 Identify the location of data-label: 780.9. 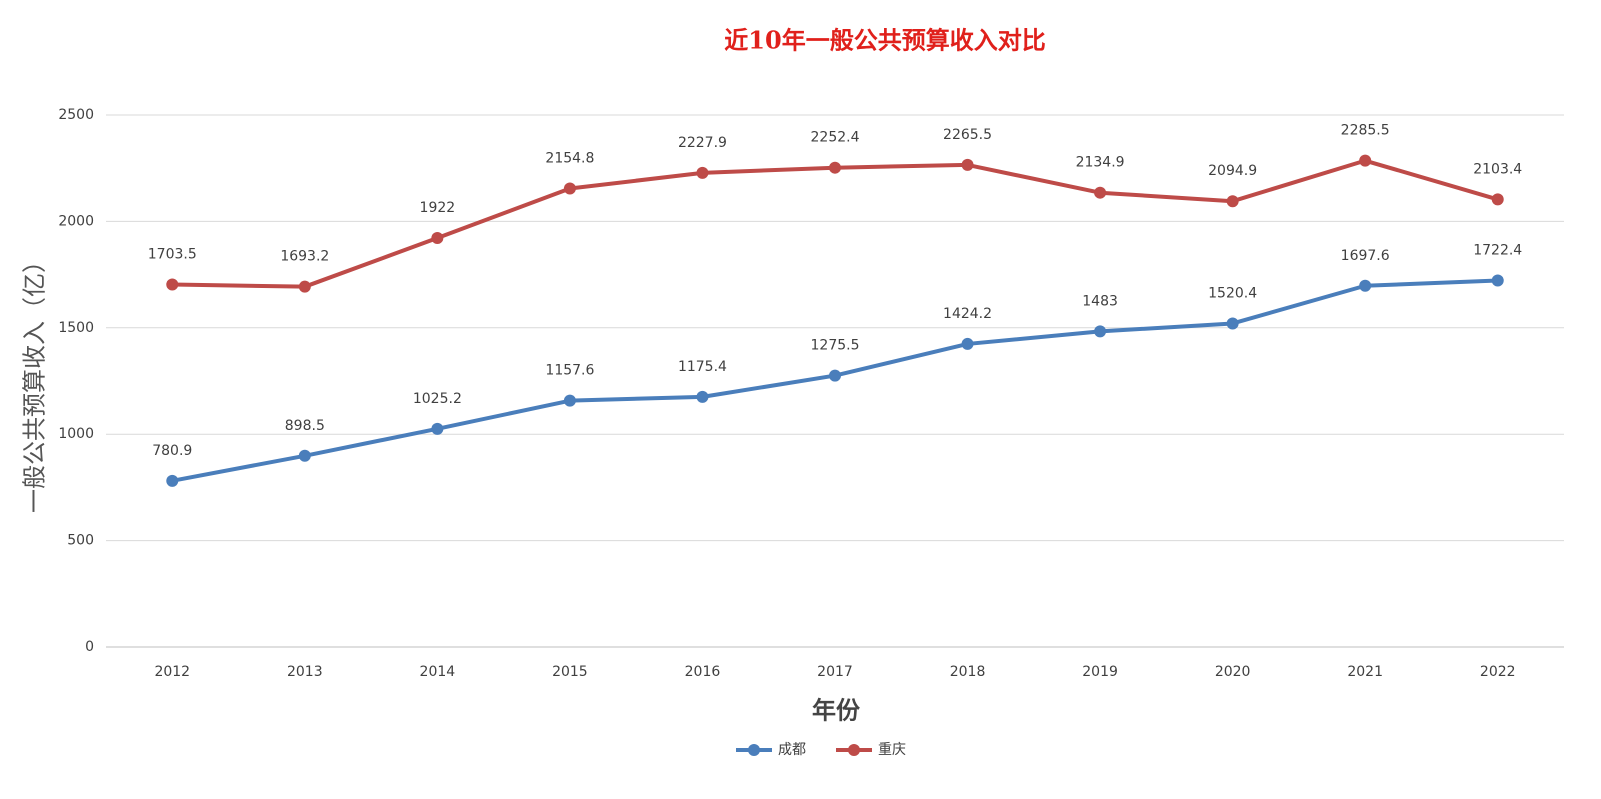
(172, 451).